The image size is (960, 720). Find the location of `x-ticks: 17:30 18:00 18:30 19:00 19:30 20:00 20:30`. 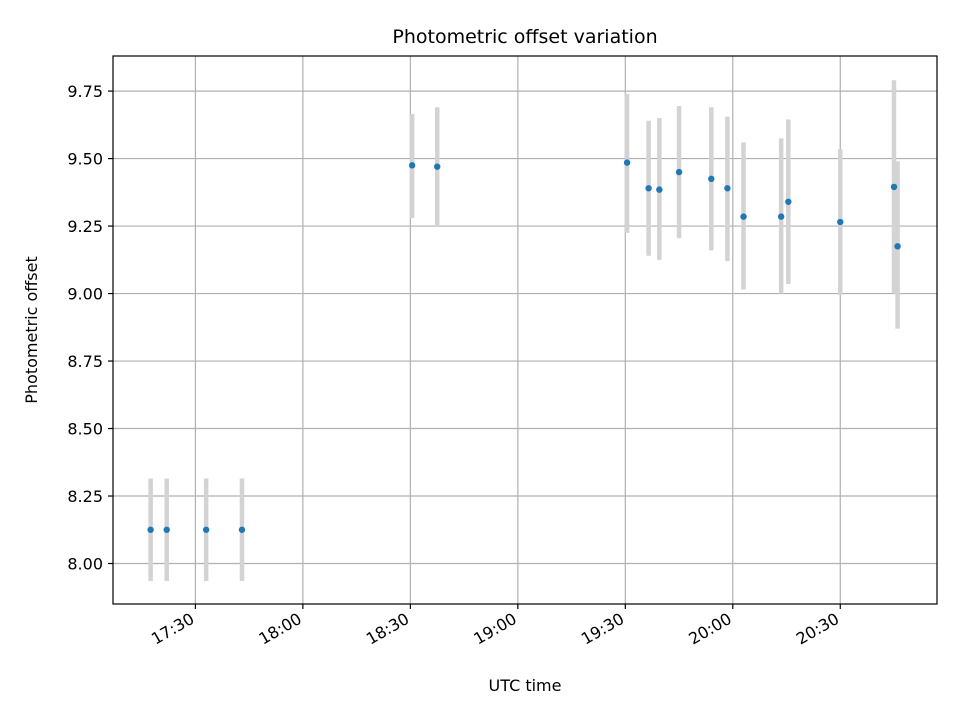

x-ticks: 17:30 18:00 18:30 19:00 19:30 20:00 20:30 is located at coordinates (495, 626).